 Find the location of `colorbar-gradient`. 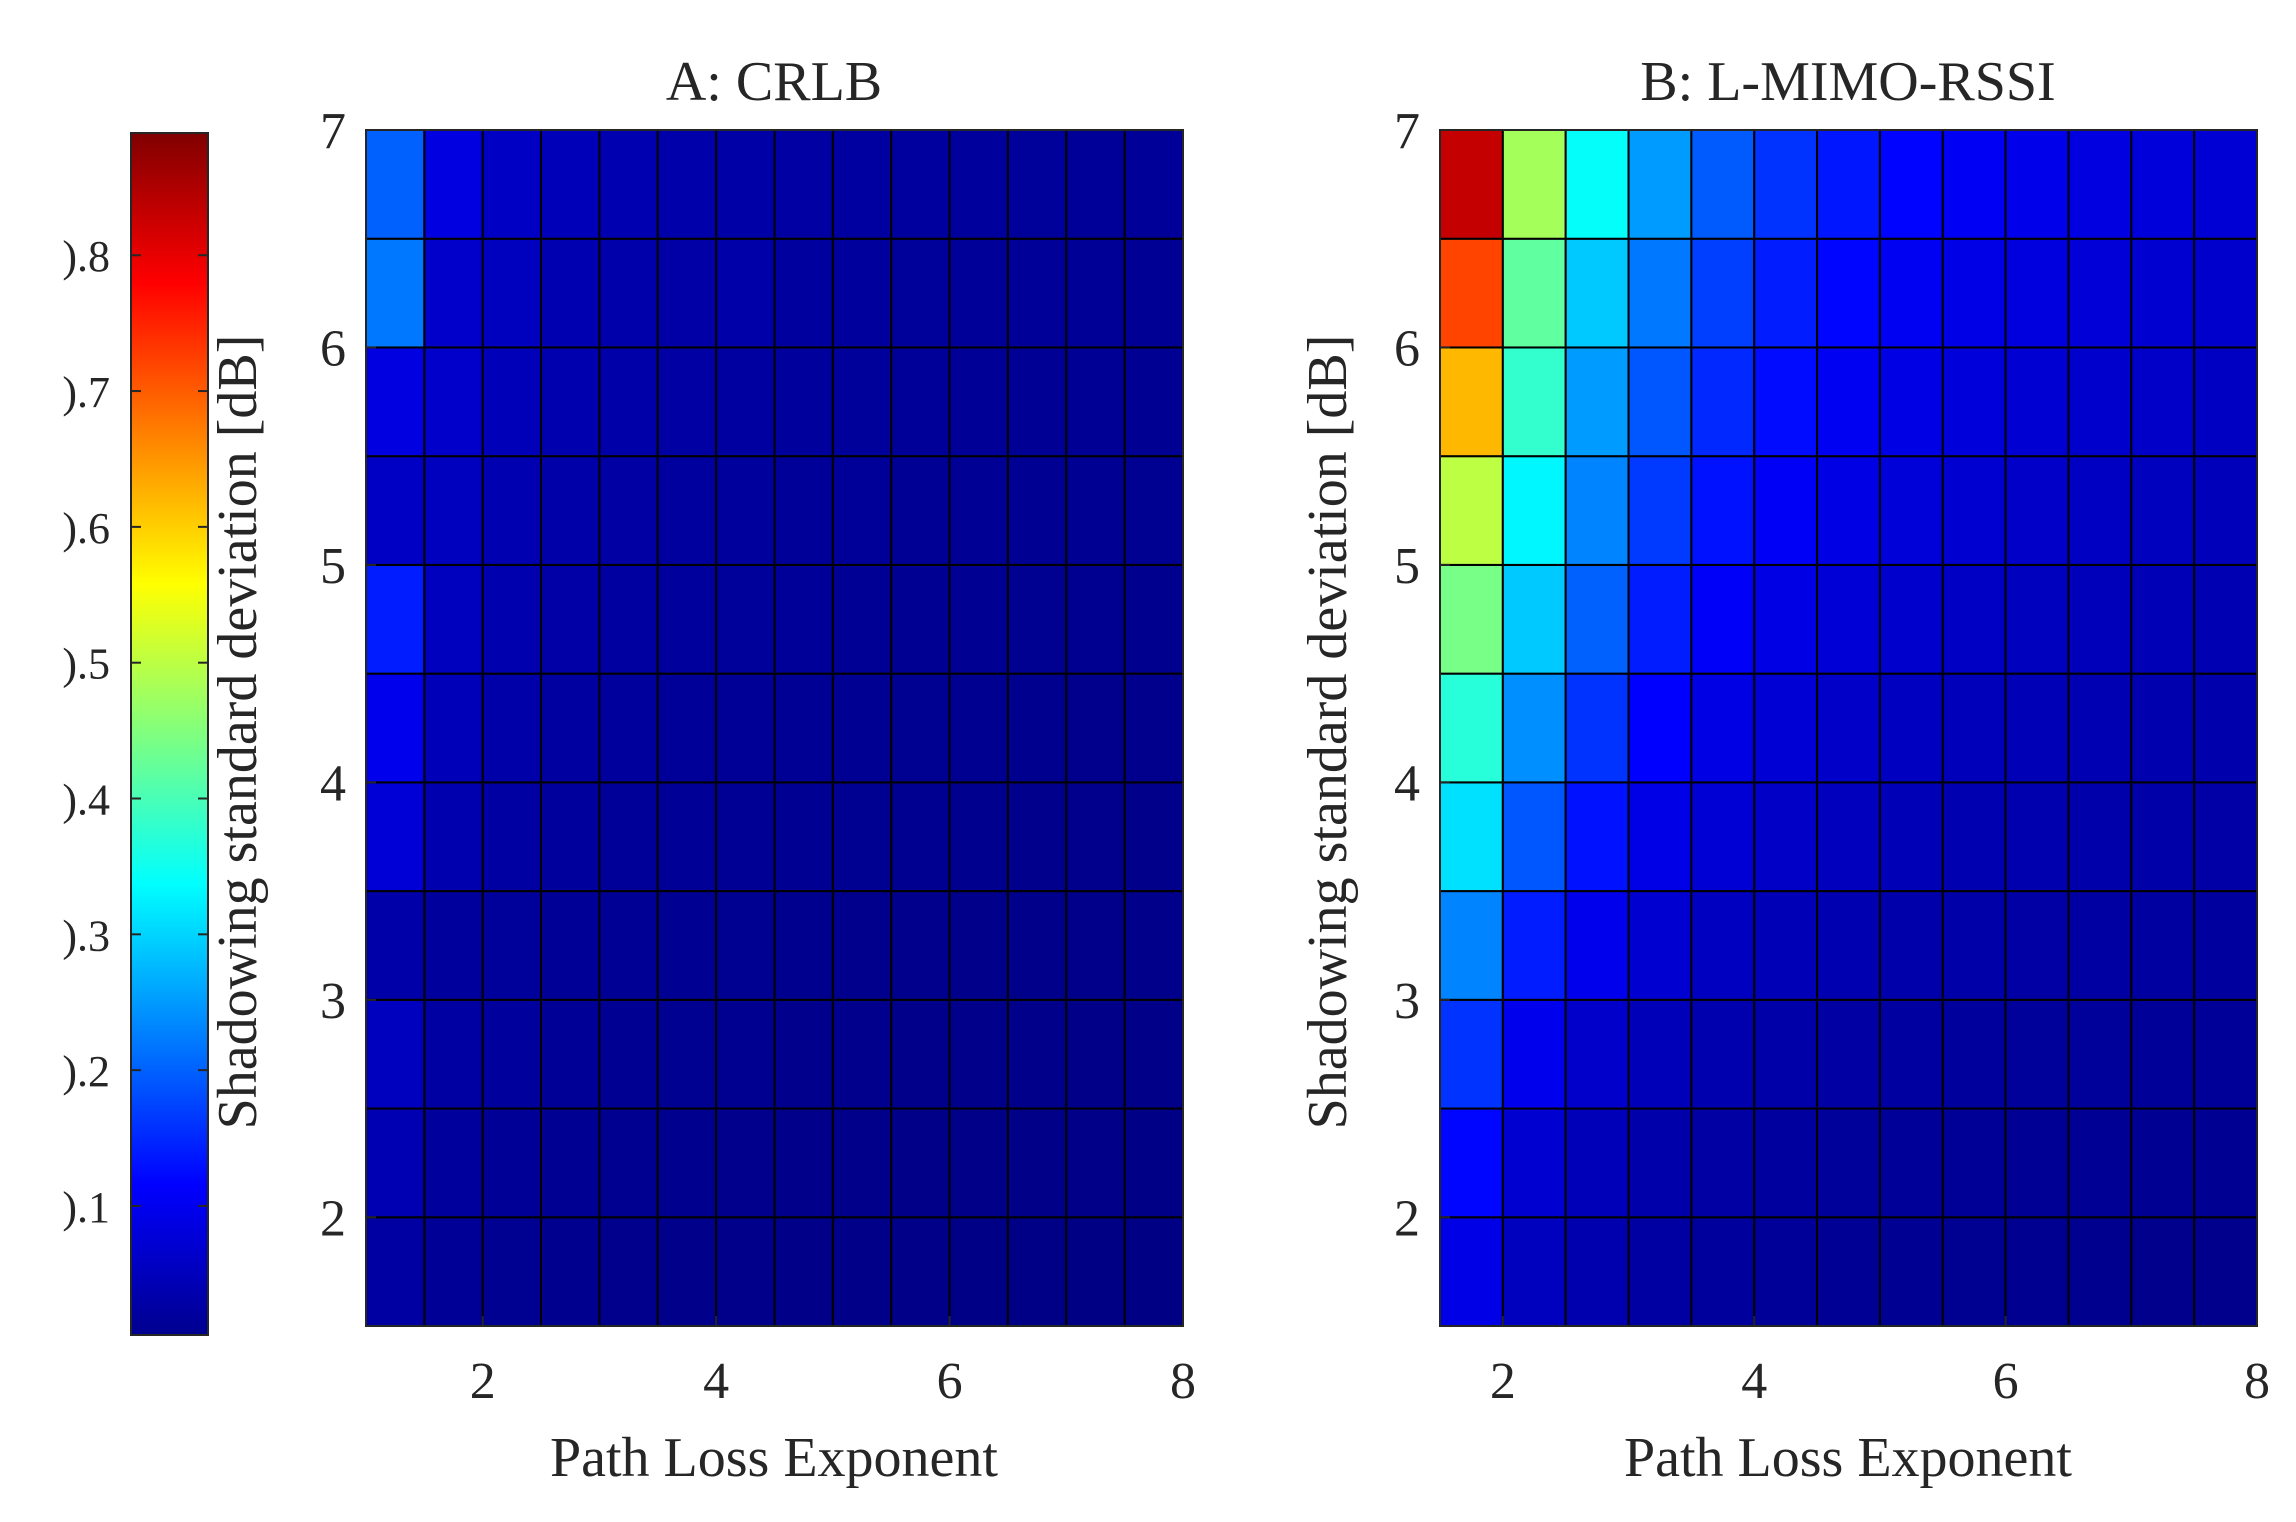

colorbar-gradient is located at coordinates (169, 734).